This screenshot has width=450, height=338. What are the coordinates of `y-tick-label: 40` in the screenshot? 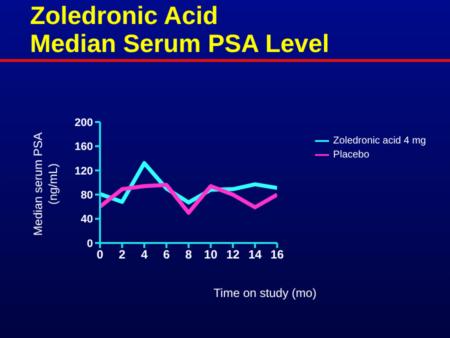 It's located at (86, 220).